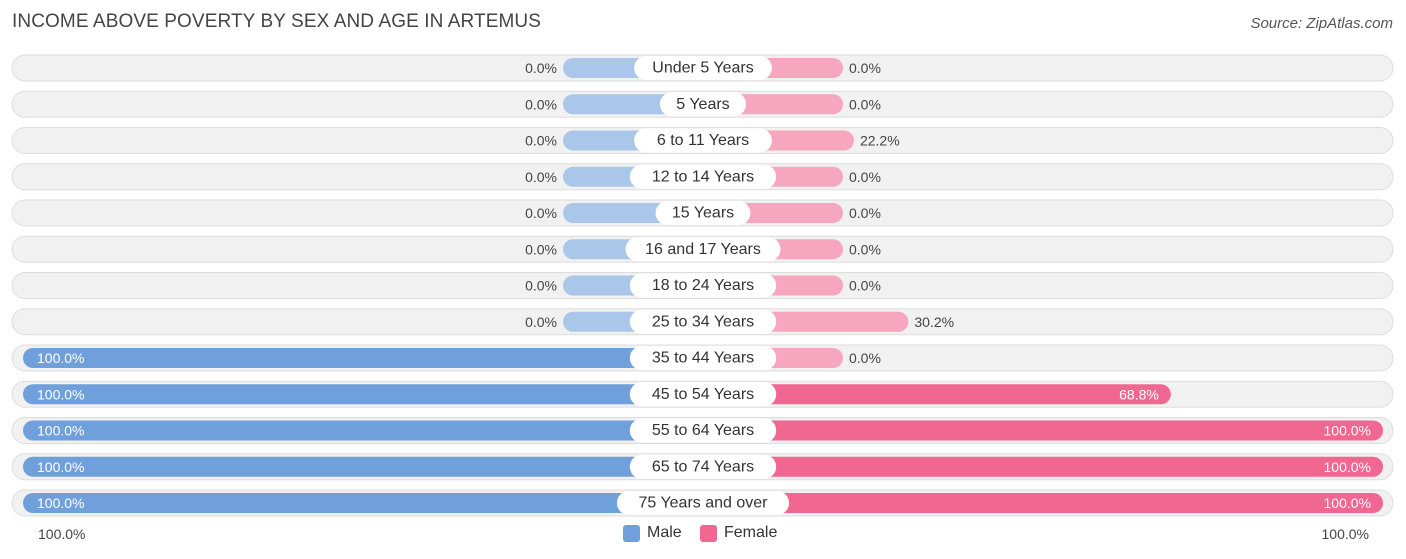 The image size is (1406, 559). I want to click on category-label: 35 to 44 Years, so click(703, 358).